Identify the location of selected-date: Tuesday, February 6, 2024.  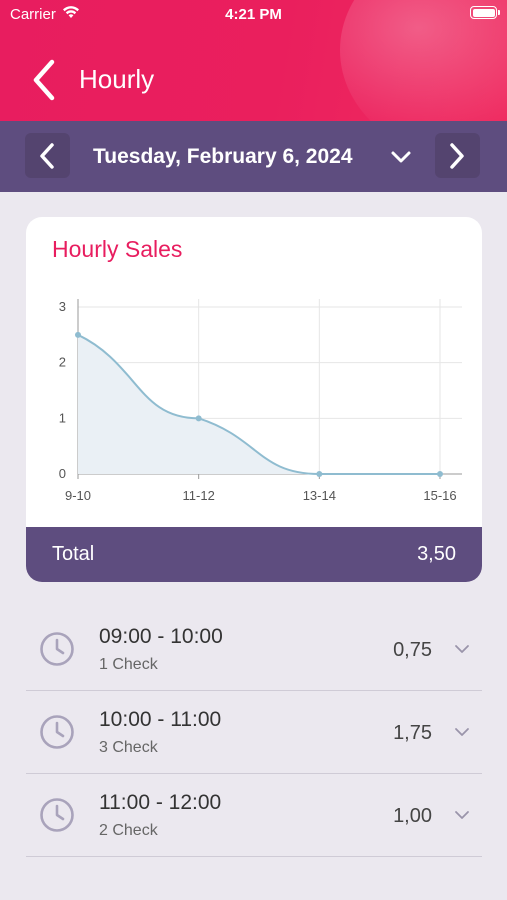
(223, 156).